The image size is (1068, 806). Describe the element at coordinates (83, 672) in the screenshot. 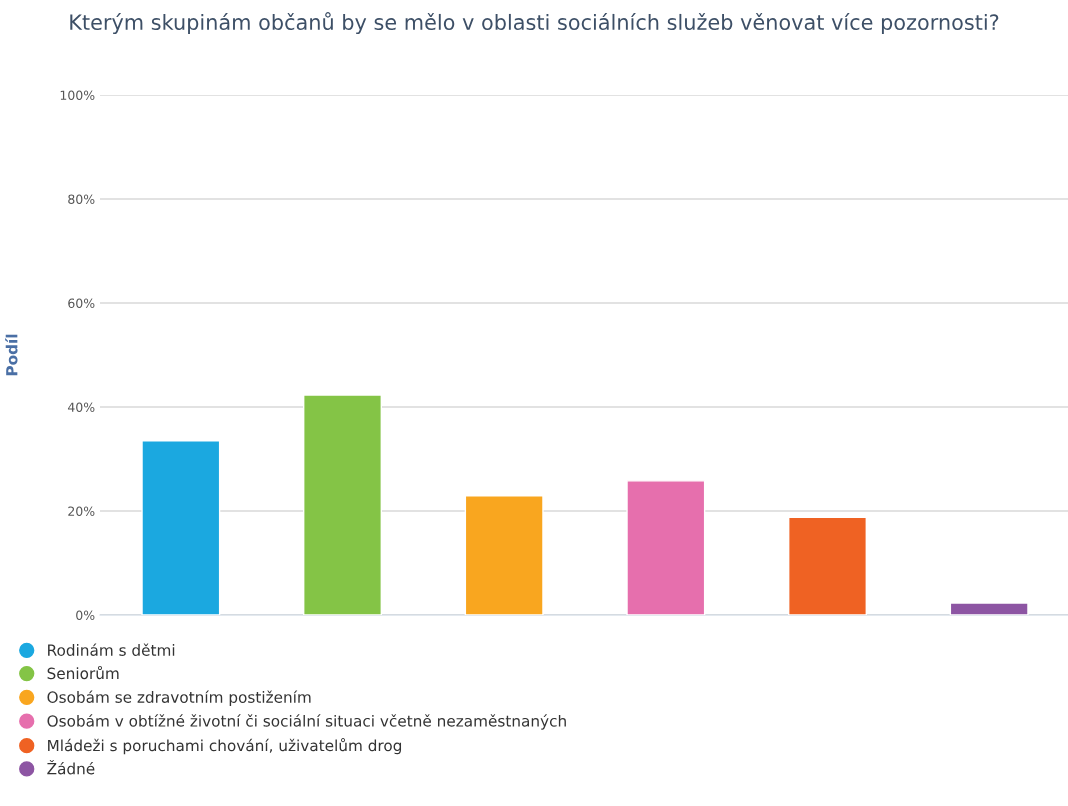

I see `legend-label: Seniorům` at that location.